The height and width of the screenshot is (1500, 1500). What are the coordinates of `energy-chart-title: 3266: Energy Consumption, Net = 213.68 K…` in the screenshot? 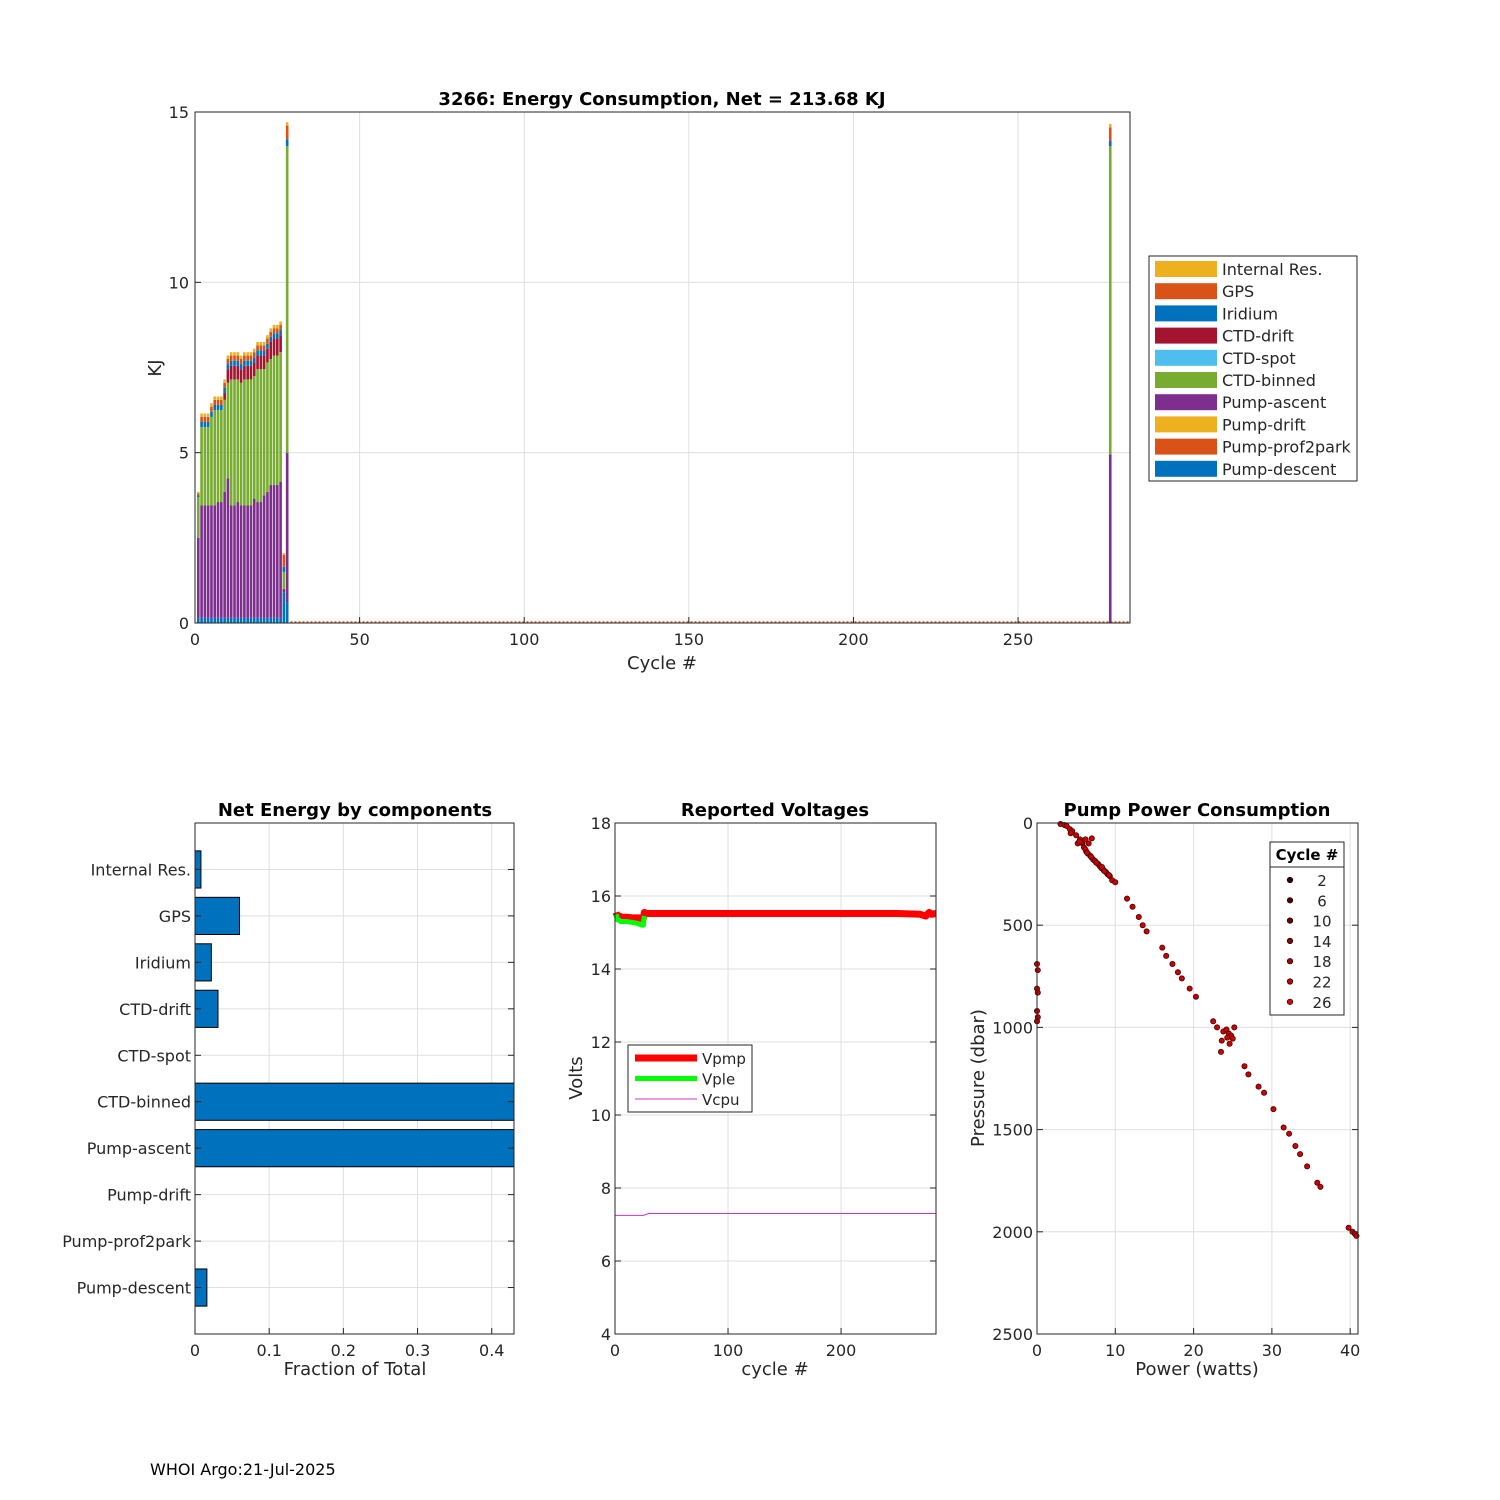 It's located at (661, 99).